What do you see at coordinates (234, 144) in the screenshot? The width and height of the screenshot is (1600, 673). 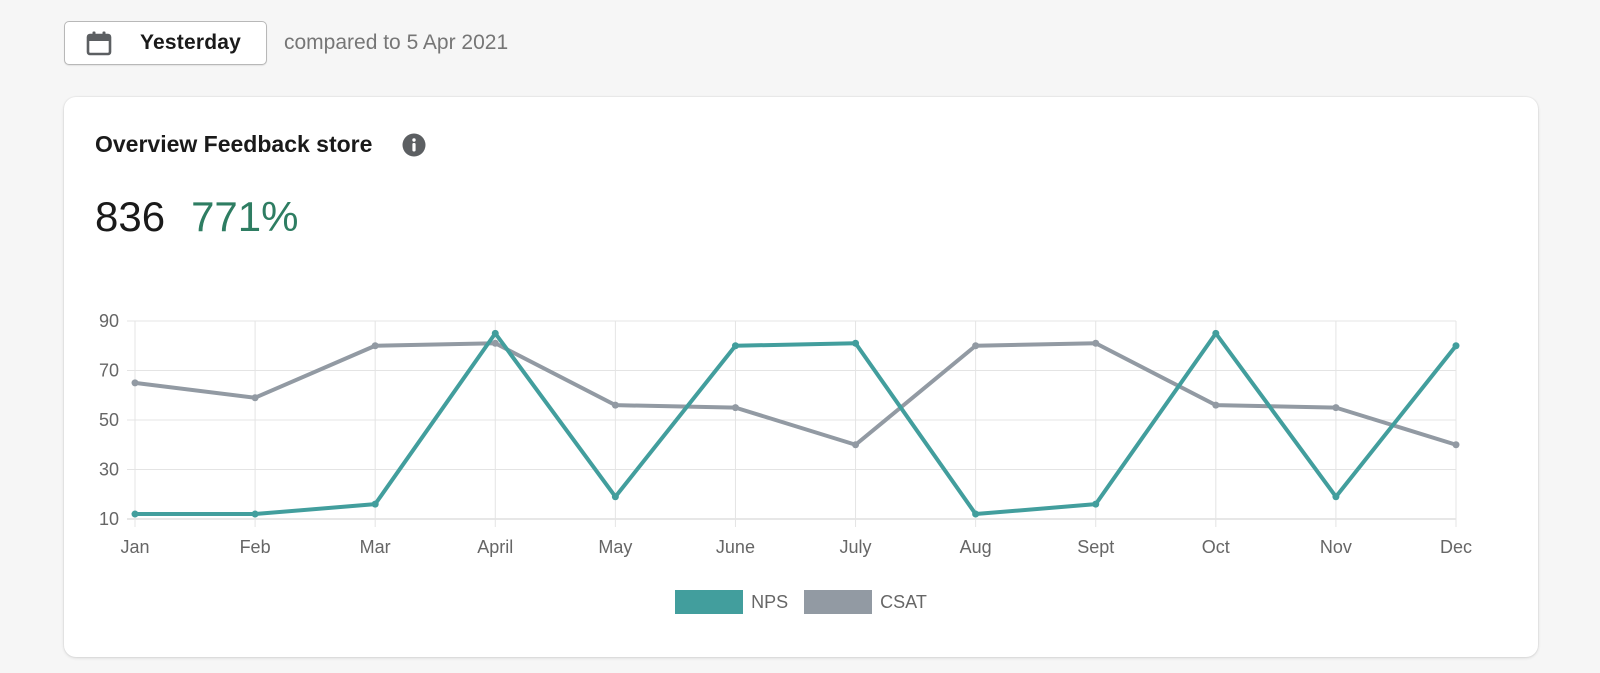 I see `card-title: Overview Feedback store` at bounding box center [234, 144].